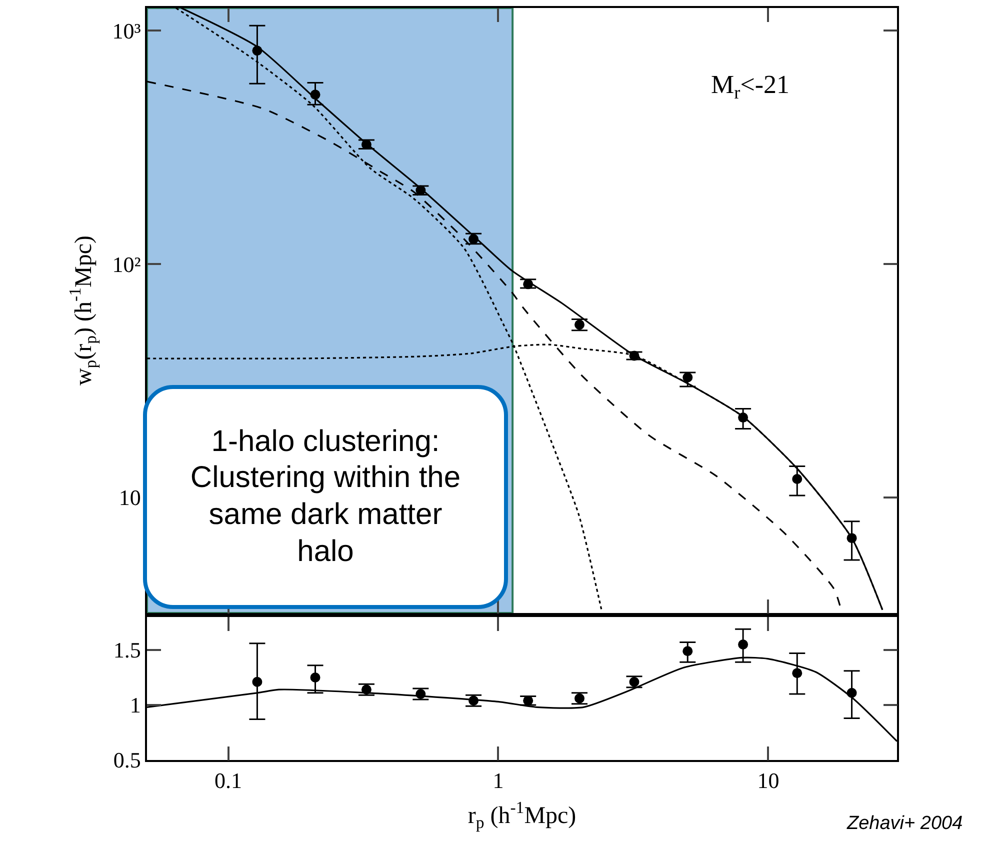 The height and width of the screenshot is (854, 991). What do you see at coordinates (498, 781) in the screenshot?
I see `x-tick-label: 1` at bounding box center [498, 781].